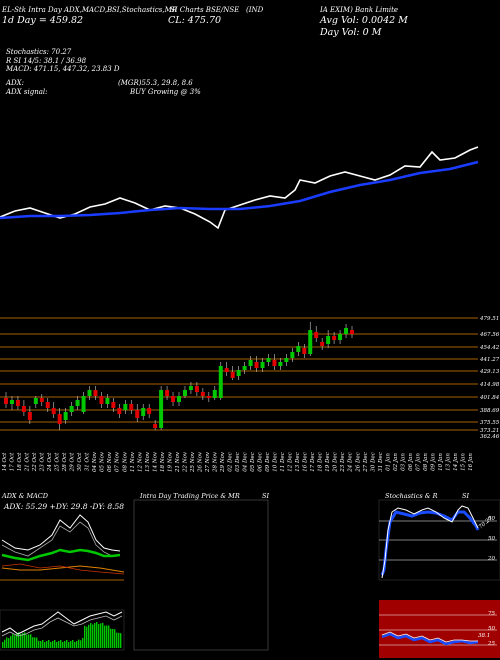  I want to click on rsi-panel, so click(439, 629).